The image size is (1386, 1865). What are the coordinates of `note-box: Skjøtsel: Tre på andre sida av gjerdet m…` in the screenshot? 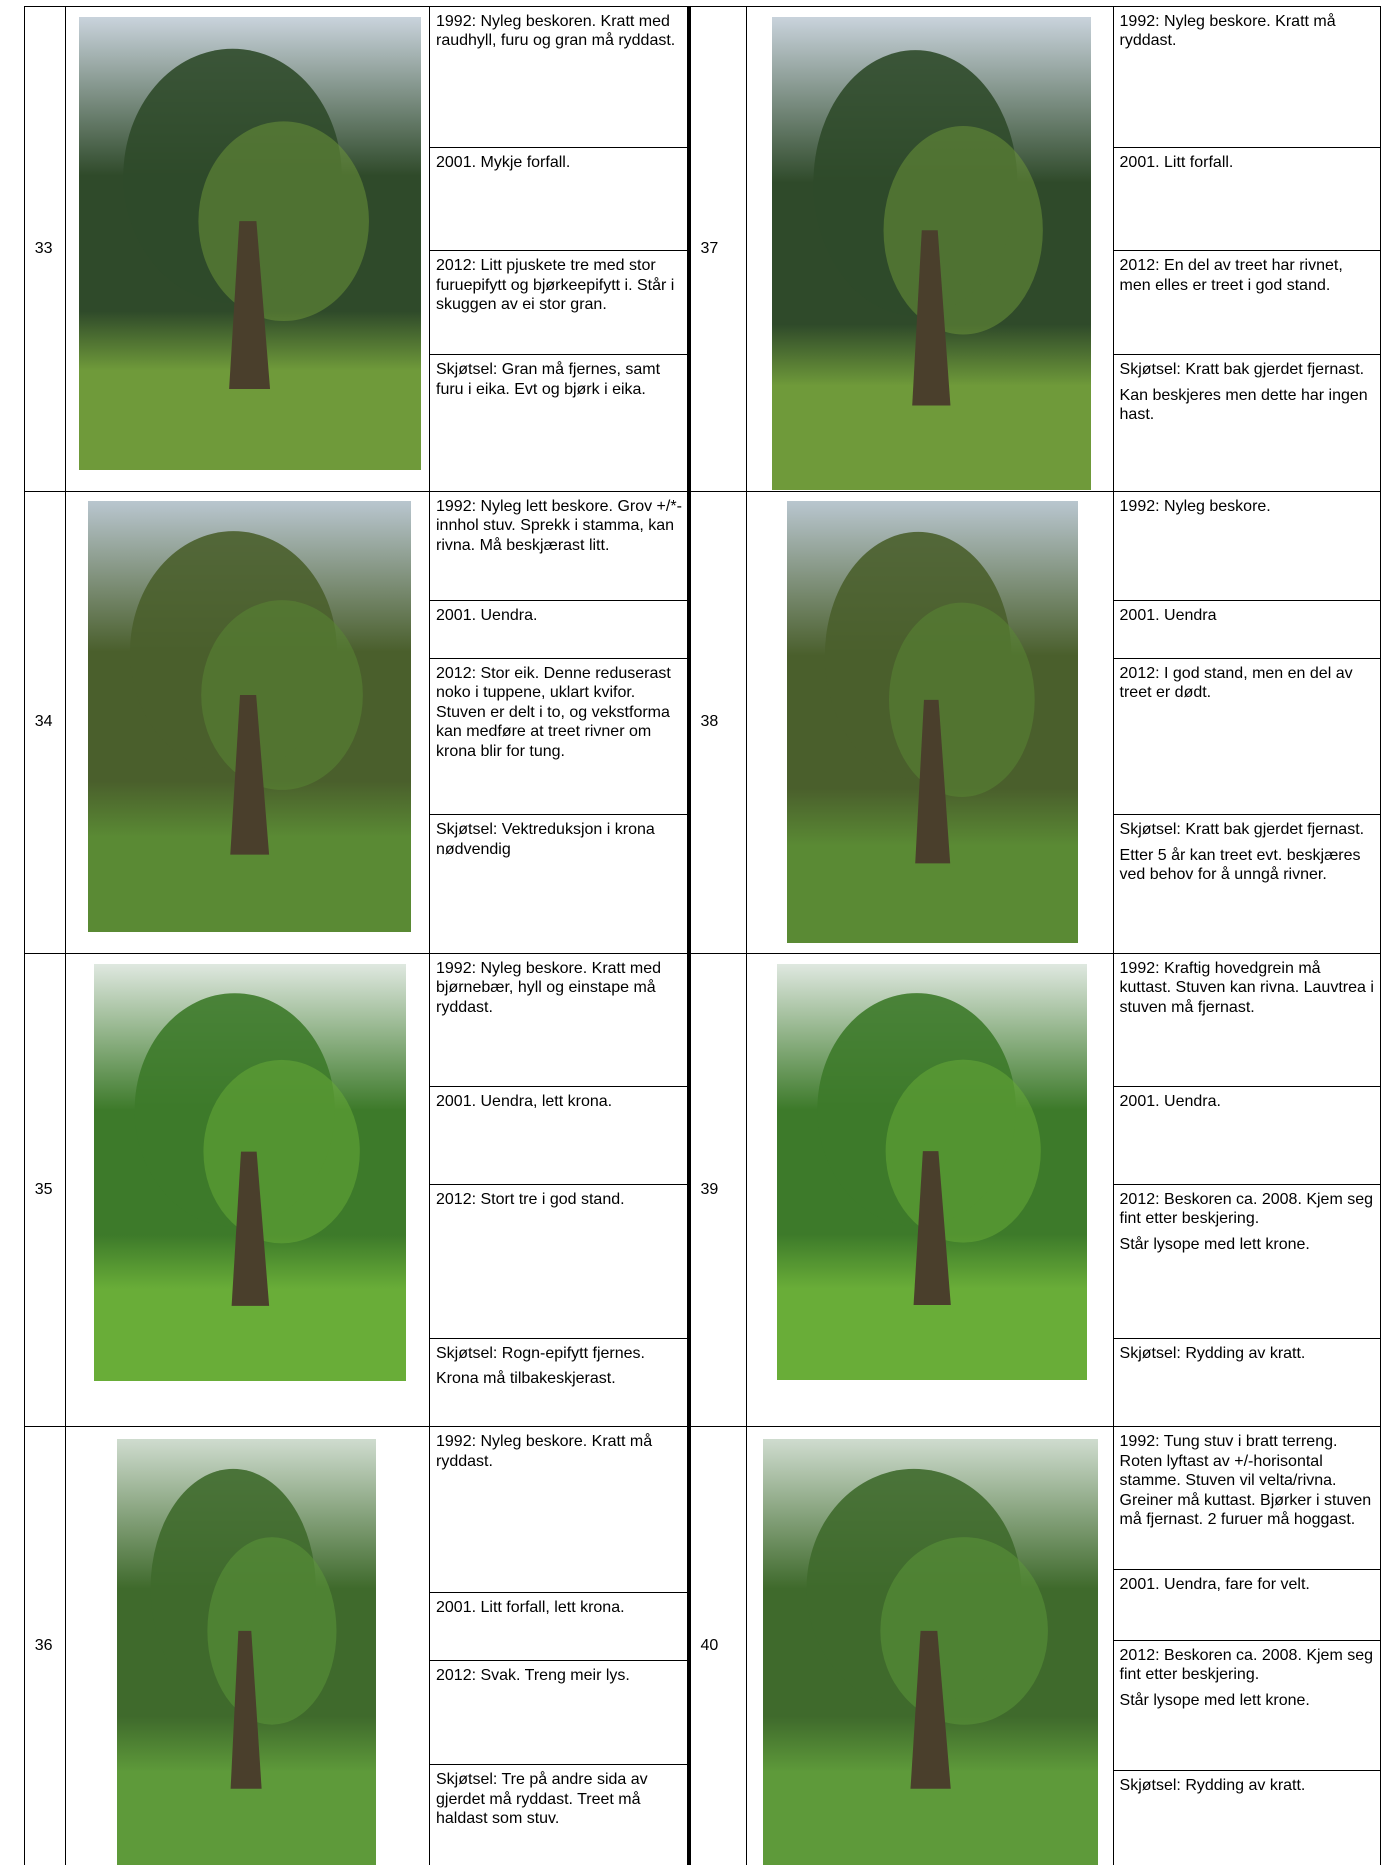 It's located at (560, 1815).